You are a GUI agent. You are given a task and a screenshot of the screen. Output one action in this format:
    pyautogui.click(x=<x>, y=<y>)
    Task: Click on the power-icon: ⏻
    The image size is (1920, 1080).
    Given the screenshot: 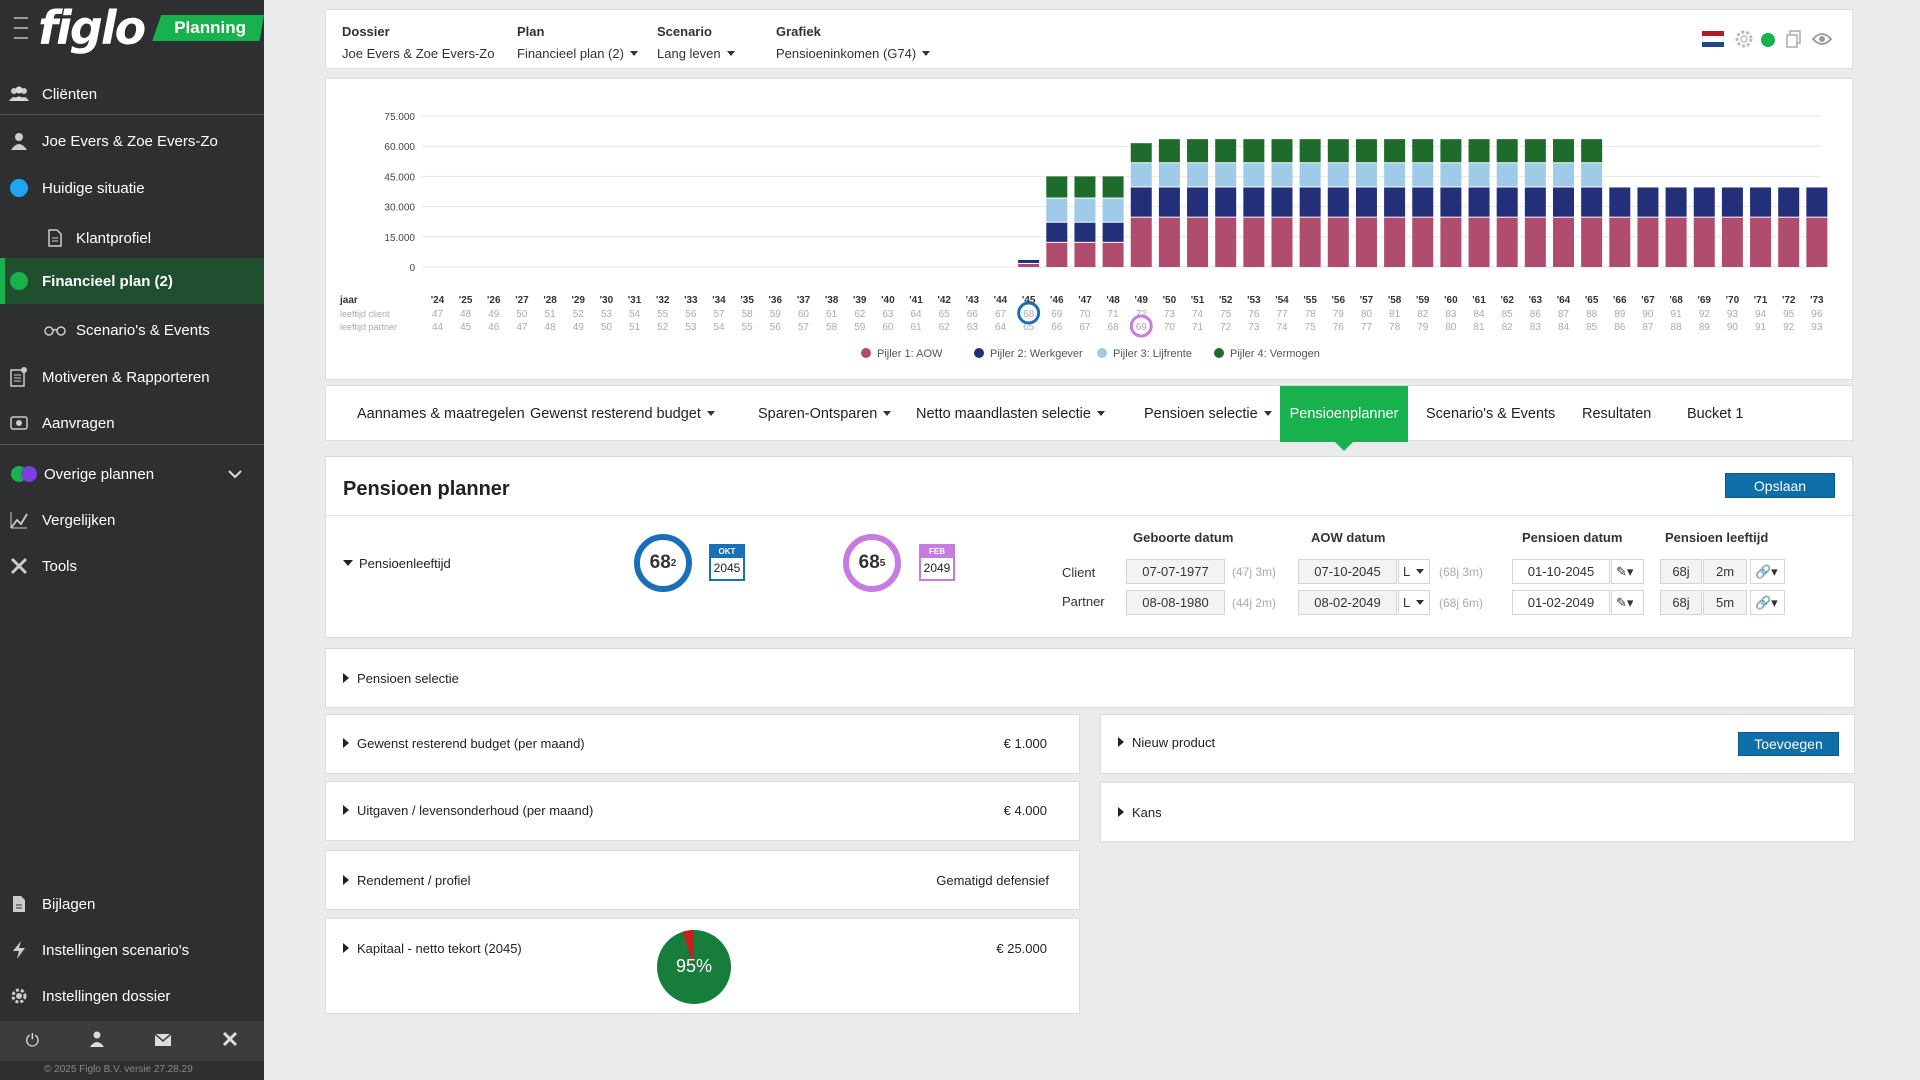 What is the action you would take?
    pyautogui.click(x=32, y=1040)
    